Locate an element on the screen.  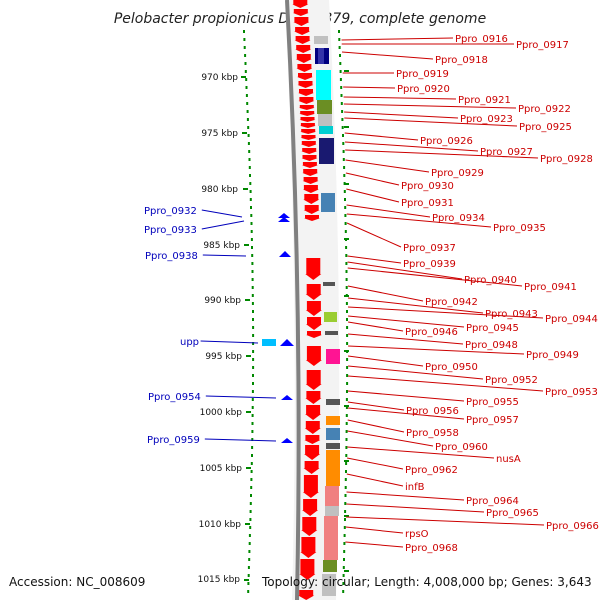
gene-label: Ppro_0928 is located at coordinates (566, 159).